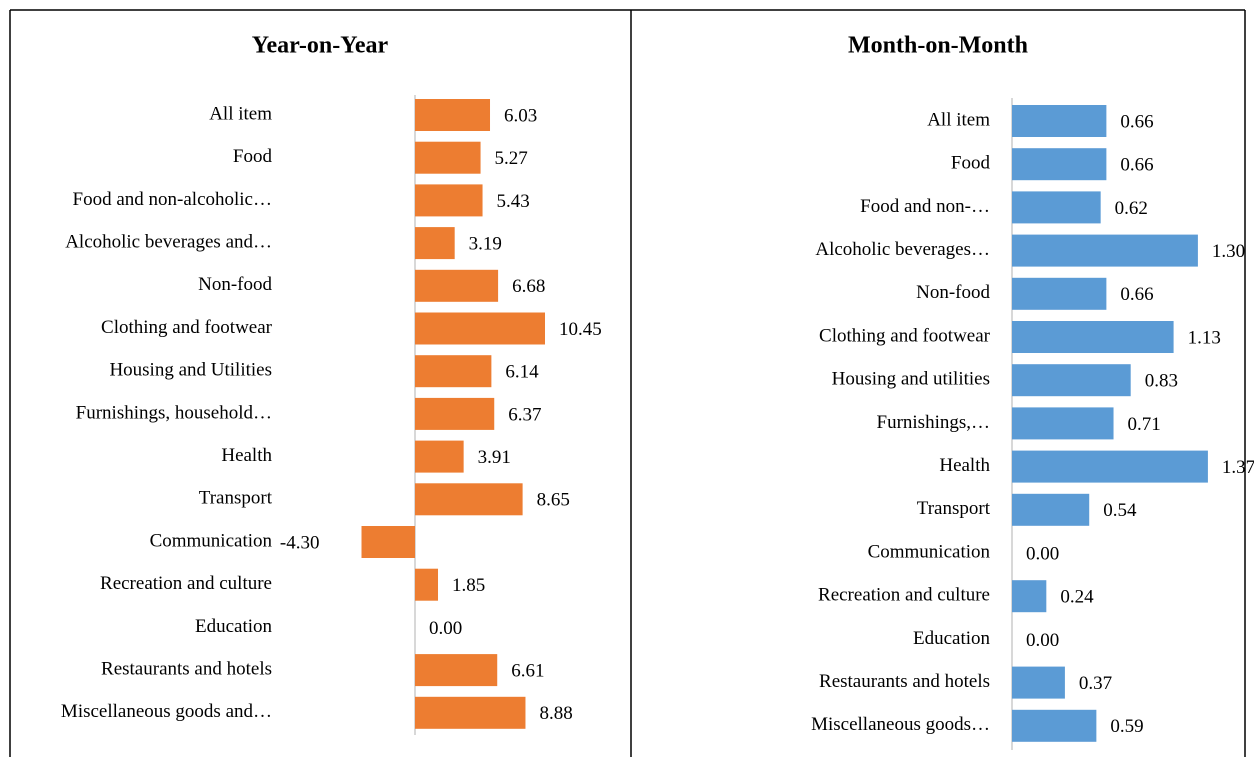 The width and height of the screenshot is (1254, 757). What do you see at coordinates (494, 457) in the screenshot?
I see `value-label: 3.91` at bounding box center [494, 457].